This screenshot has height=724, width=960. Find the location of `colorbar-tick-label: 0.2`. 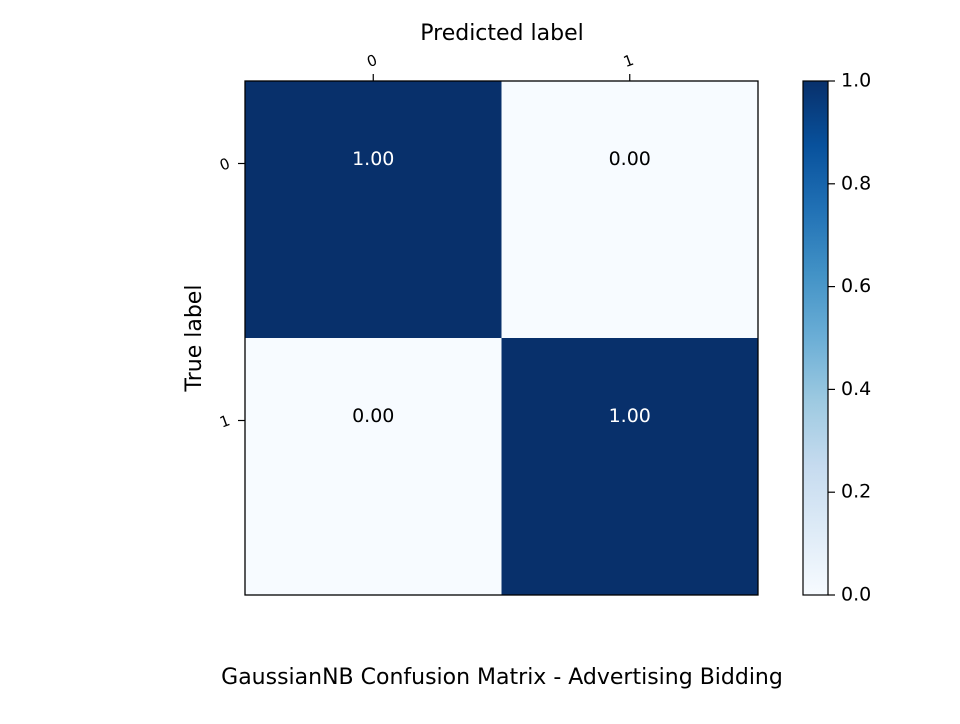

colorbar-tick-label: 0.2 is located at coordinates (856, 492).